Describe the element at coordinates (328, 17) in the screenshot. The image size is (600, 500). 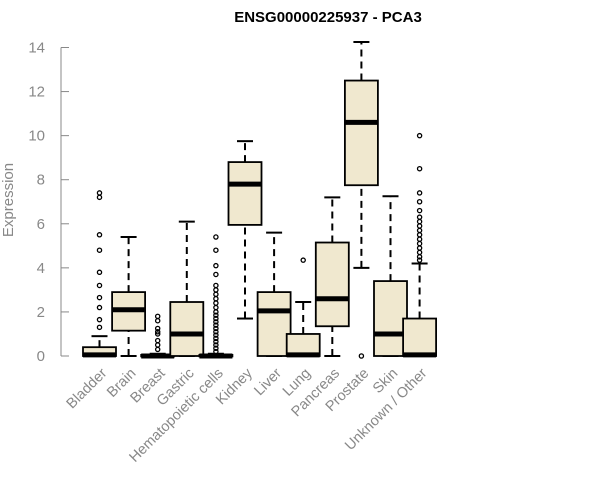
I see `chart-title: ENSG00000225937 - PCA3` at that location.